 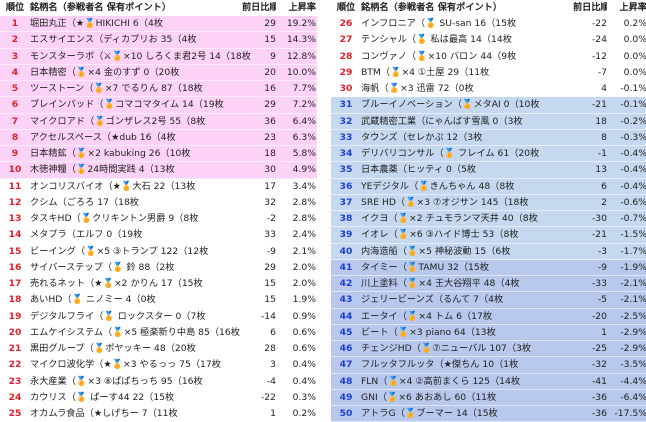 I want to click on table-row: 25 オカムラ食品（★しげちー 7（11枚 1 0.2%, so click(x=158, y=414).